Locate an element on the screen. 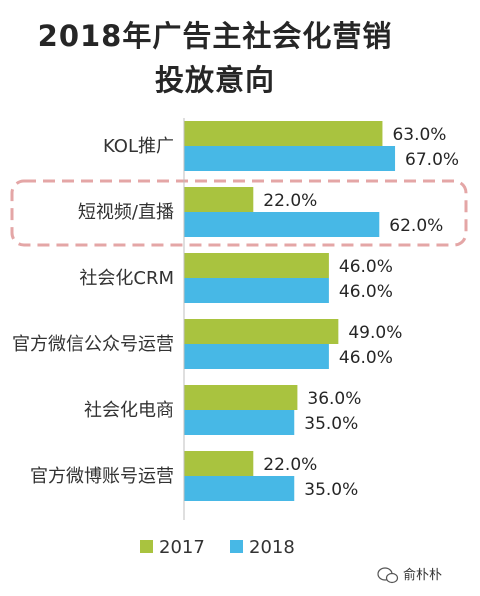 The image size is (480, 596). chart-title-line-1: 2018年广告主社会化营销 is located at coordinates (215, 36).